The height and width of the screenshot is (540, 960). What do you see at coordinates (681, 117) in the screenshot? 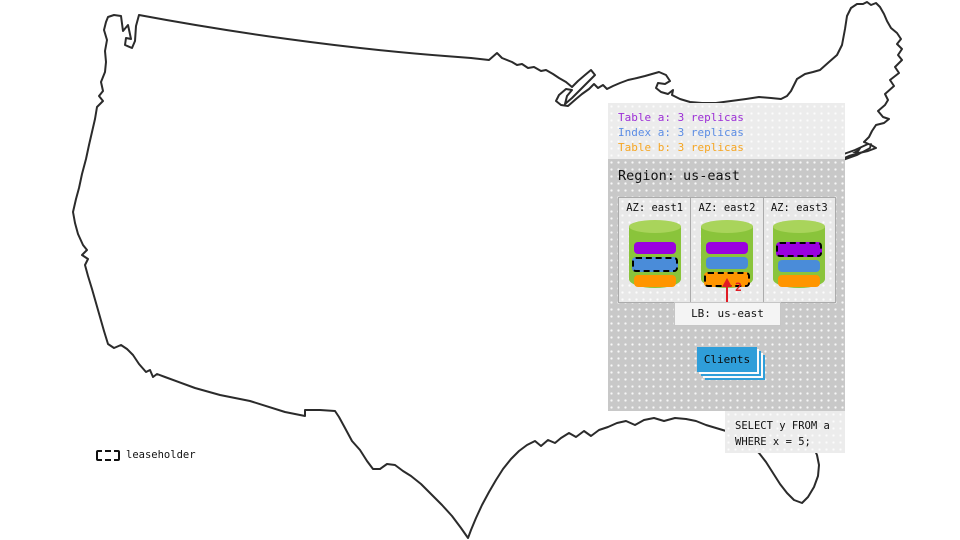
I see `legend-line-table-a: Table a: 3 replicas` at bounding box center [681, 117].